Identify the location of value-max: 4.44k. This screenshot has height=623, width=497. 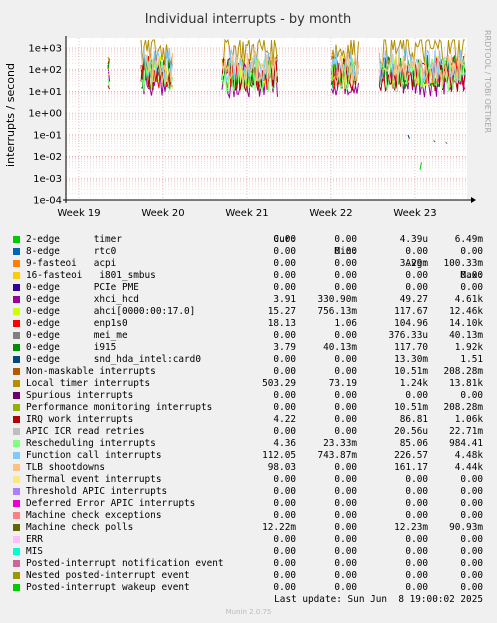
(468, 467).